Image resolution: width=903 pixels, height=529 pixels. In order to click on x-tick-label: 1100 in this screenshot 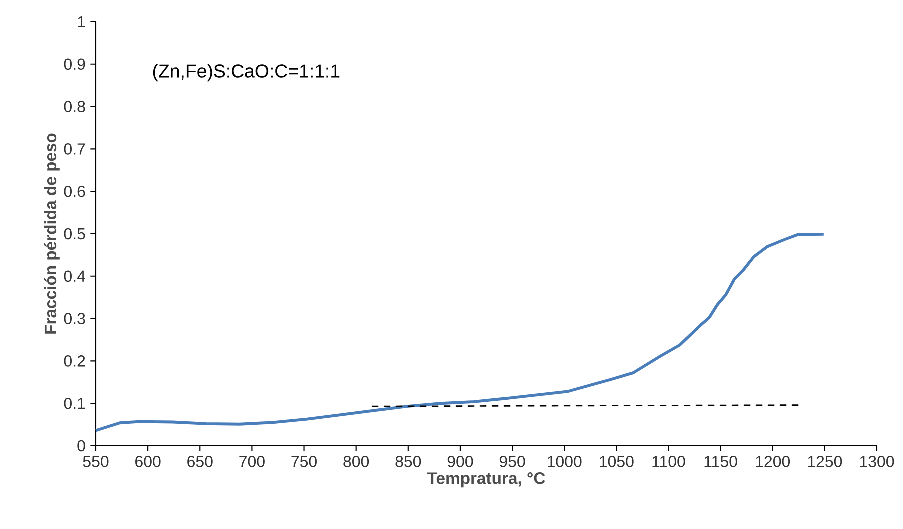, I will do `click(669, 462)`.